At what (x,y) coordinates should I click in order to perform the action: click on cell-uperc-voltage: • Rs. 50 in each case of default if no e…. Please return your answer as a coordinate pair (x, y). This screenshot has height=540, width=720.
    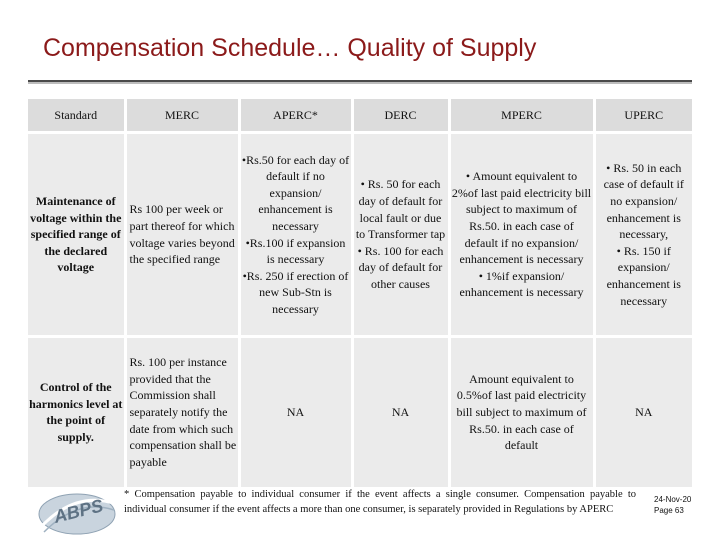
    Looking at the image, I should click on (643, 234).